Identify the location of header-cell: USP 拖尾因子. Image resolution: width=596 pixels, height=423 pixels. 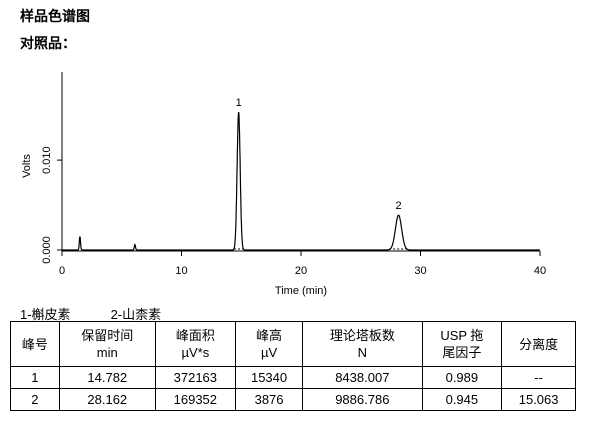
(462, 344).